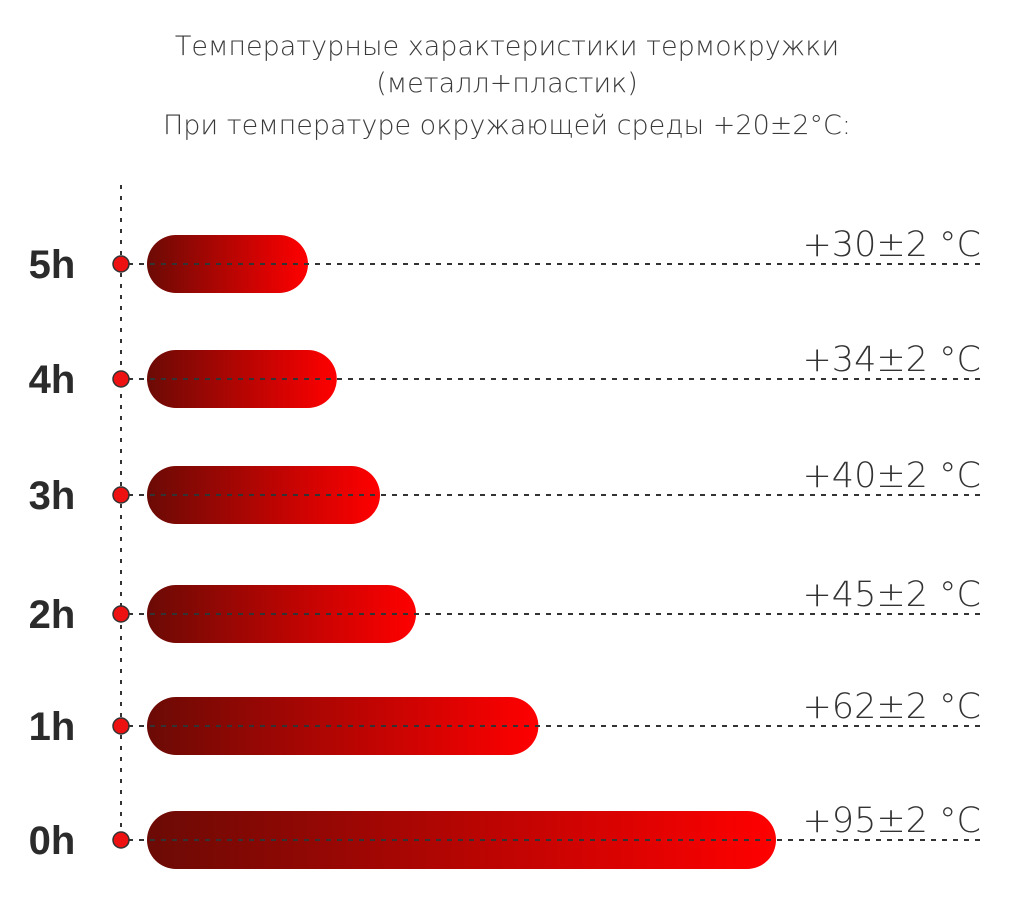  What do you see at coordinates (121, 264) in the screenshot?
I see `marker-5h` at bounding box center [121, 264].